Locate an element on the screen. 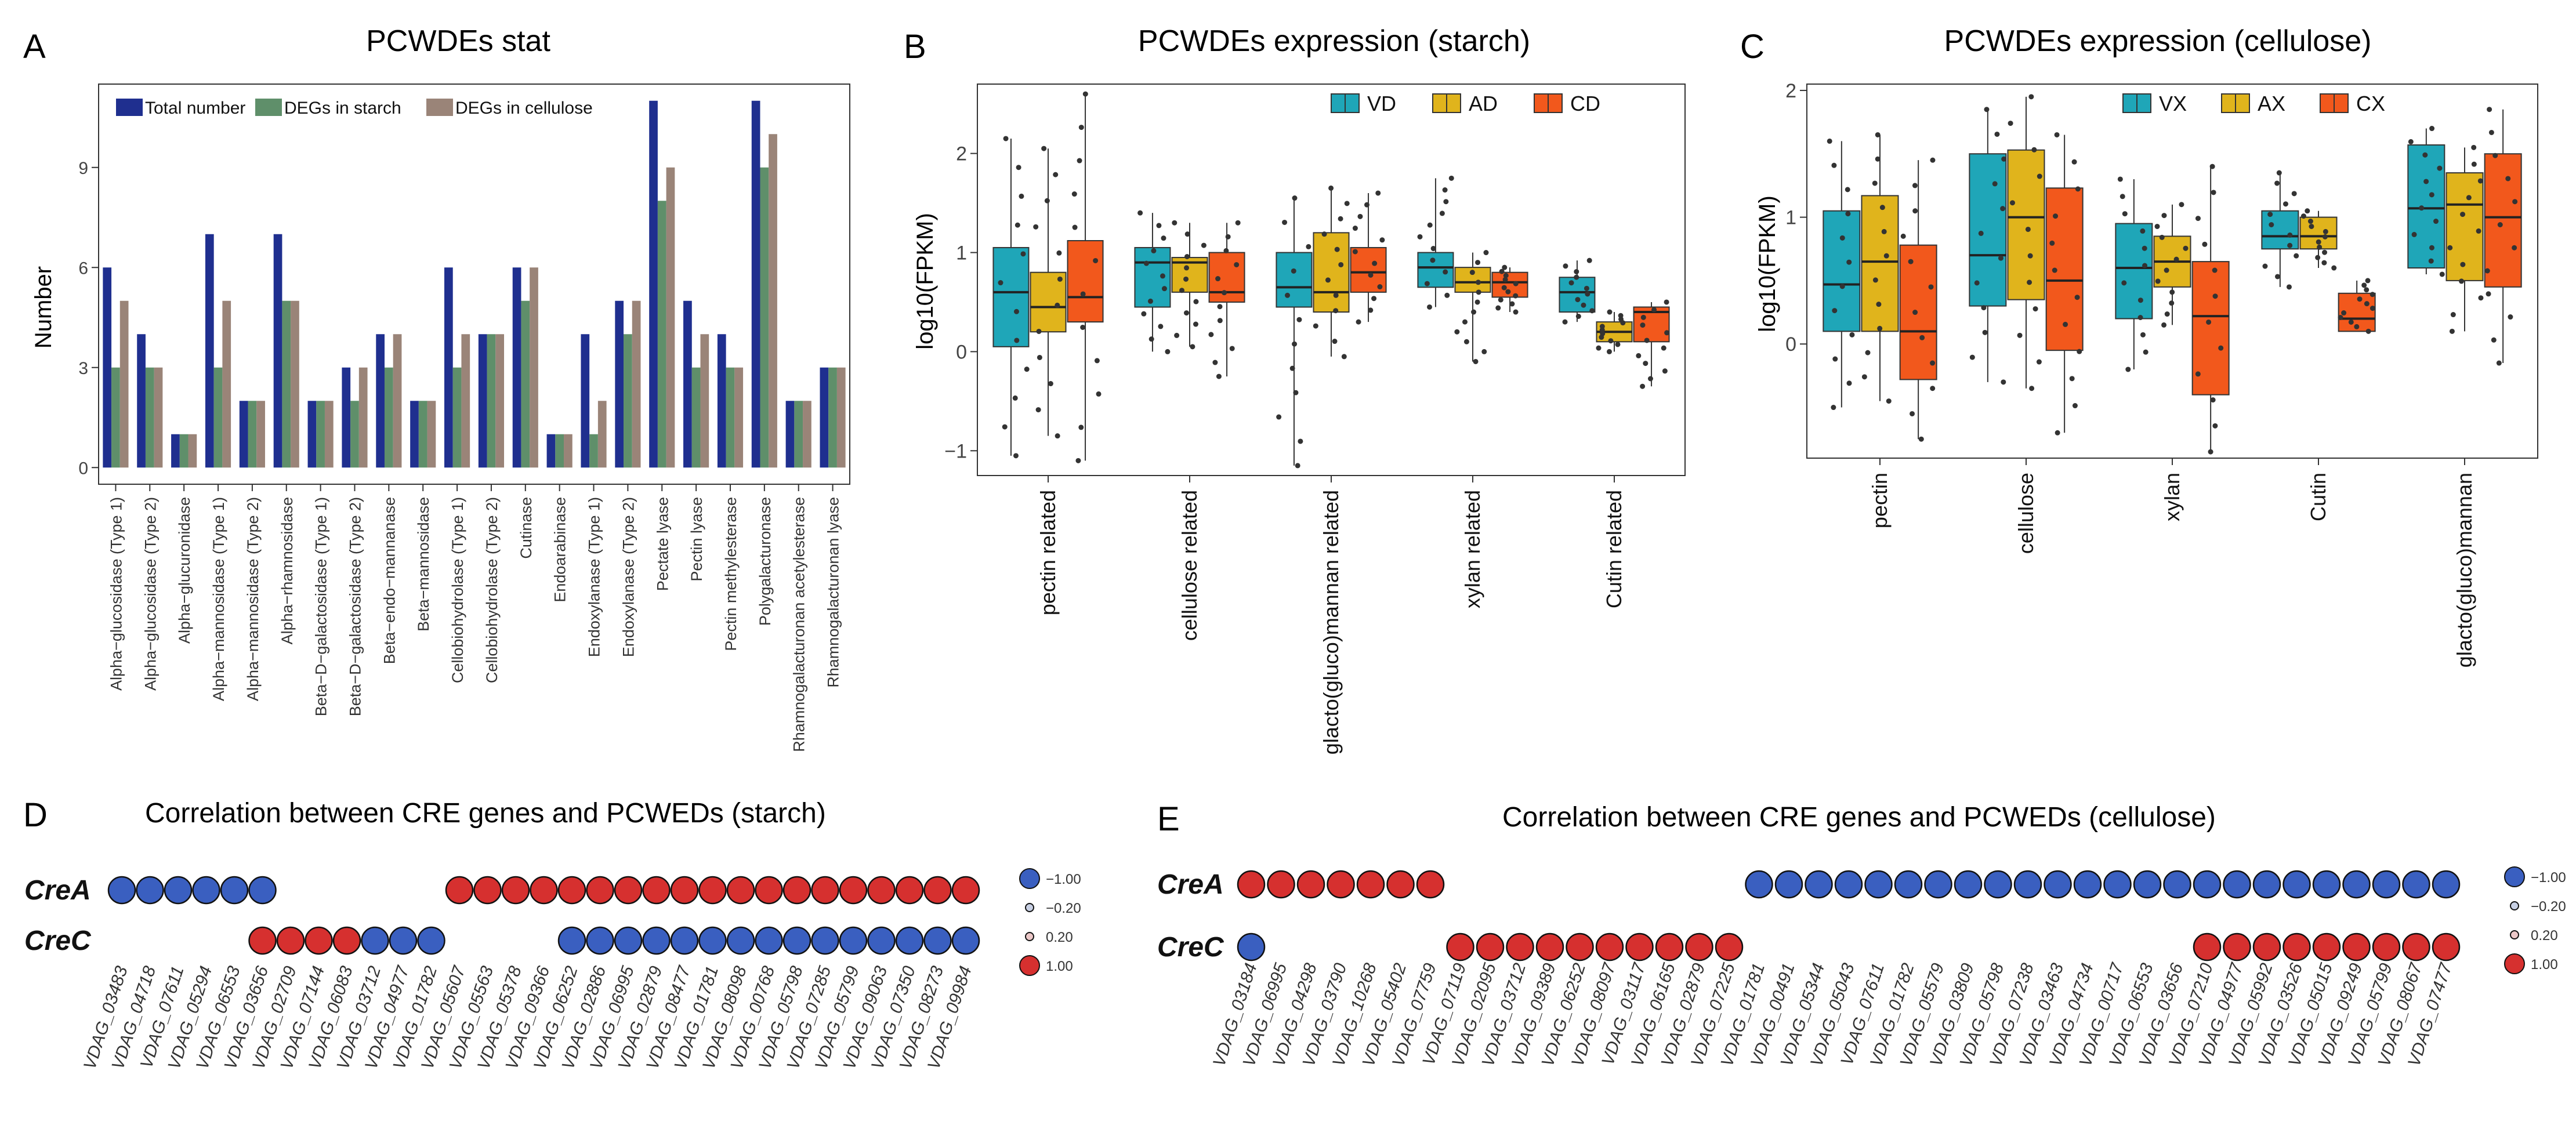 Image resolution: width=2576 pixels, height=1143 pixels. x-tick-label-cutinase: Cutinase is located at coordinates (526, 528).